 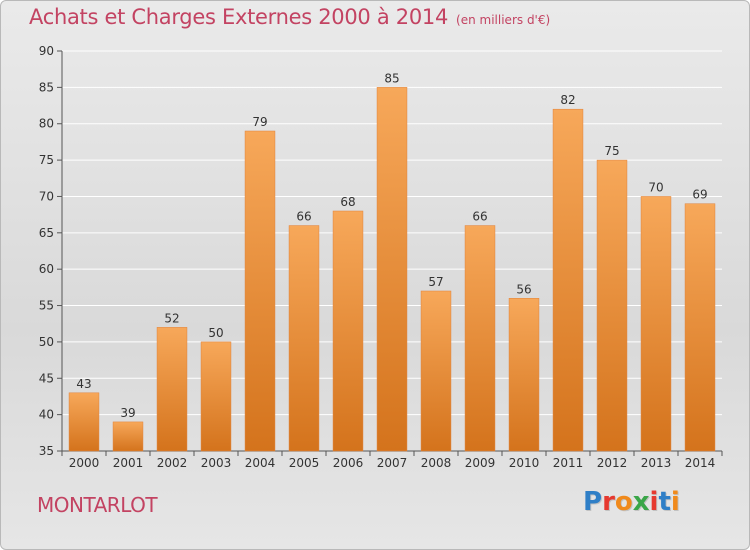 I want to click on bar-2013, so click(x=656, y=324).